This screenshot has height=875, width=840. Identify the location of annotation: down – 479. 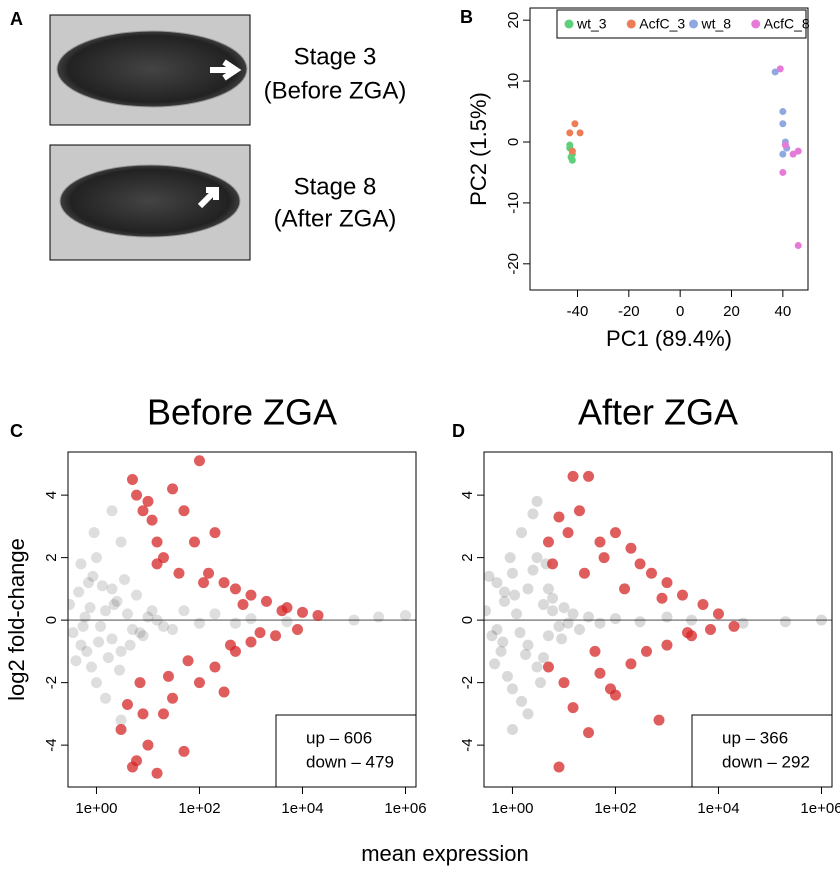
(350, 761).